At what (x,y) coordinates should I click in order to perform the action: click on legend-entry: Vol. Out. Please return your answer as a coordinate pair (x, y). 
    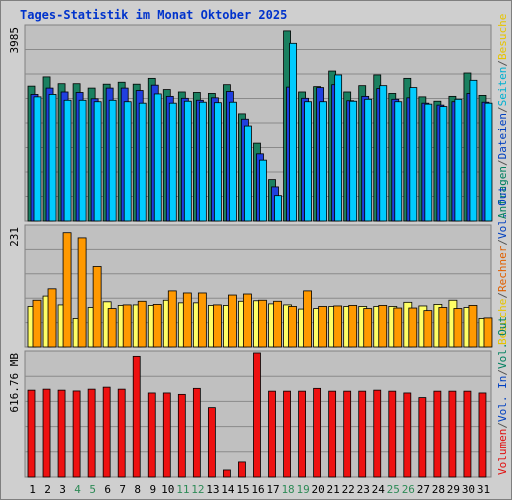
    Looking at the image, I should click on (502, 342).